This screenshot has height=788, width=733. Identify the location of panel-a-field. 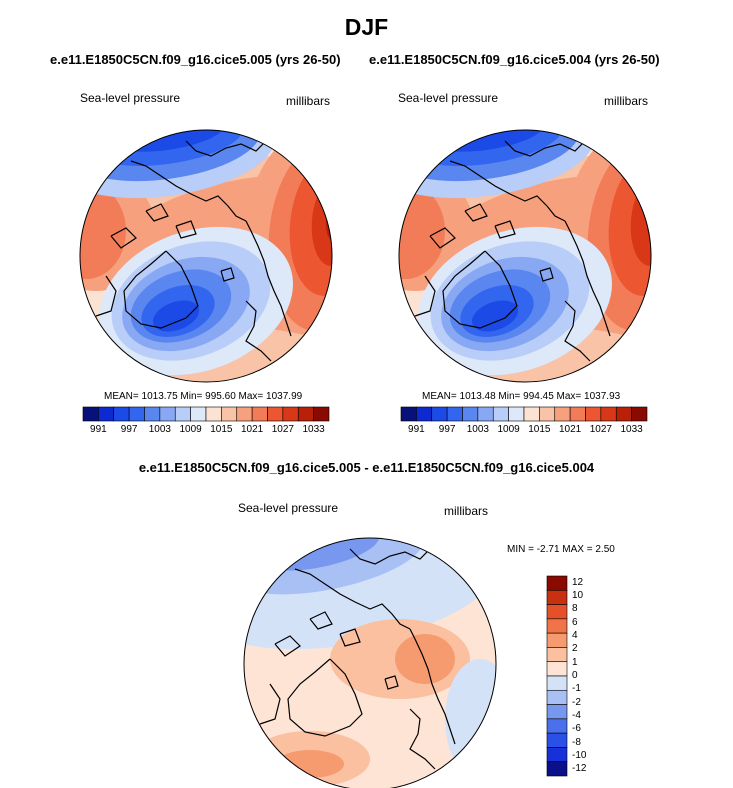
(206, 256).